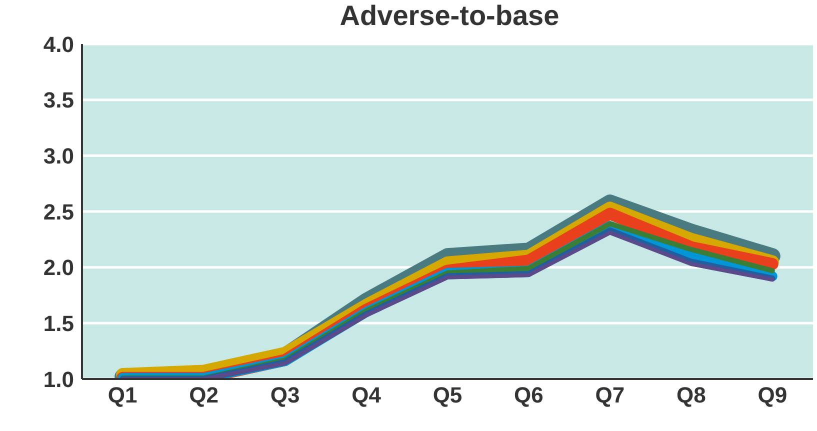  What do you see at coordinates (691, 395) in the screenshot?
I see `x-tick-label: Q8` at bounding box center [691, 395].